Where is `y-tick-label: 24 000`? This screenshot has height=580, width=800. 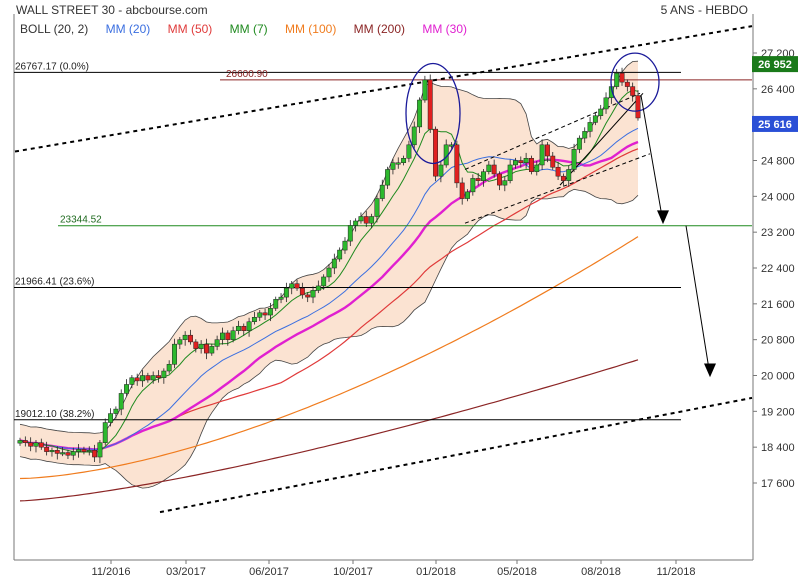
y-tick-label: 24 000 is located at coordinates (778, 197).